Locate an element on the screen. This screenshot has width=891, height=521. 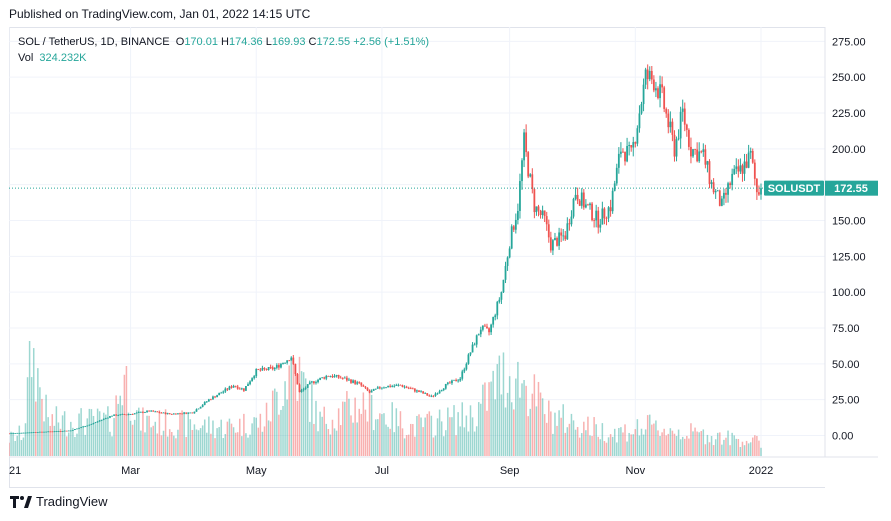
time-tick-label: Sep is located at coordinates (510, 471).